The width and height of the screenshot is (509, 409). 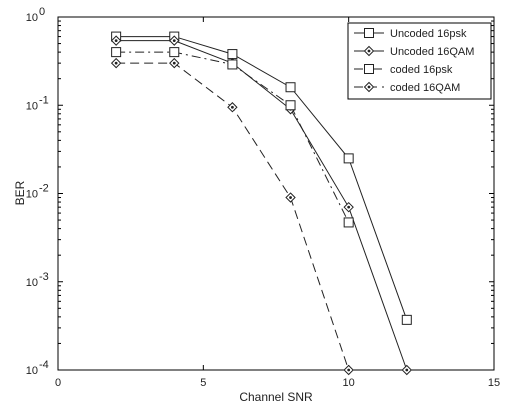 I want to click on legend-label: coded 16QAM, so click(x=425, y=88).